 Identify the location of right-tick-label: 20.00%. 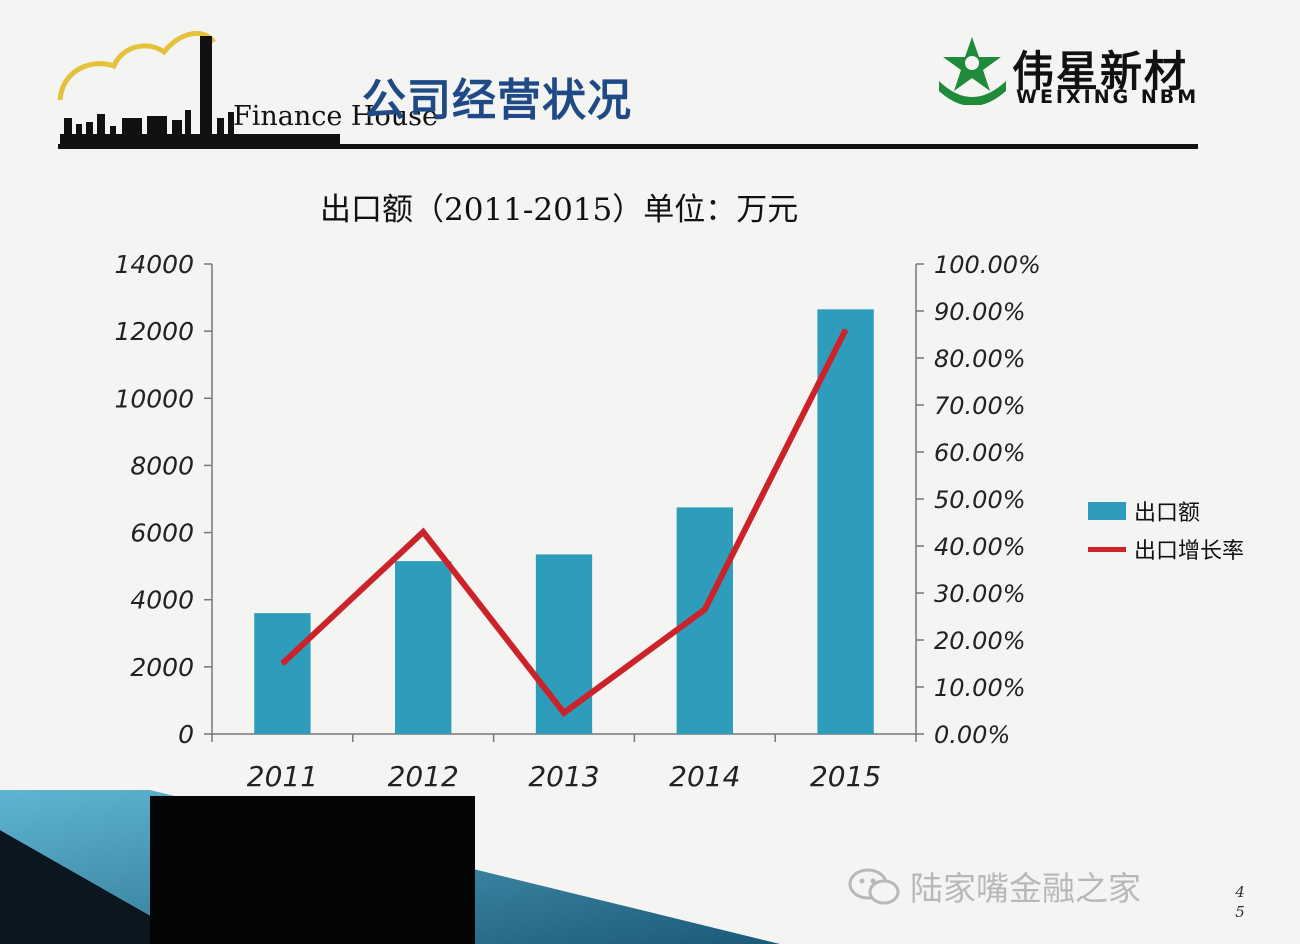
(980, 641).